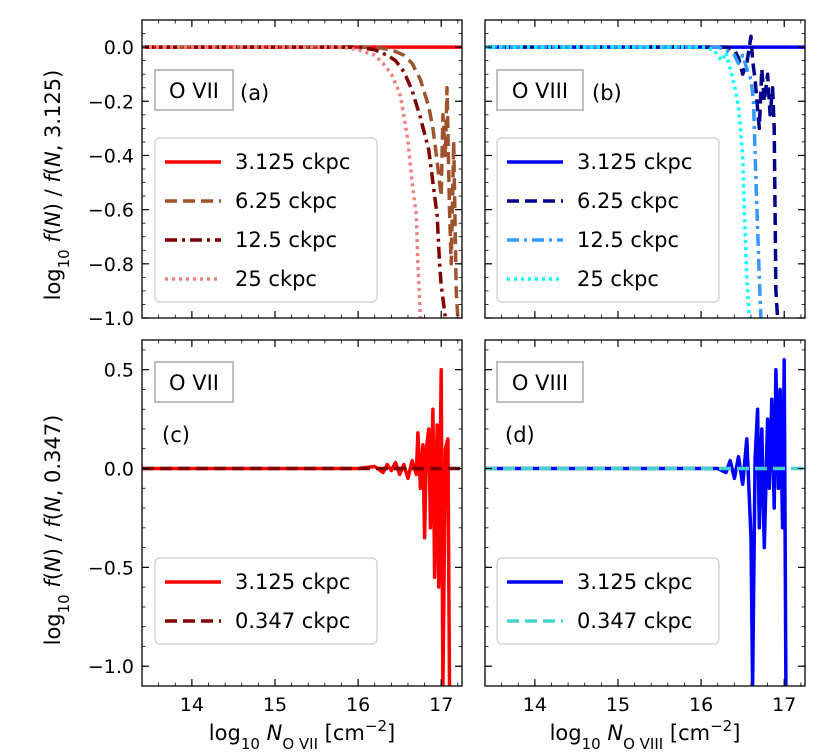  Describe the element at coordinates (628, 240) in the screenshot. I see `legend-label-b-2: 12.5 ckpc` at that location.